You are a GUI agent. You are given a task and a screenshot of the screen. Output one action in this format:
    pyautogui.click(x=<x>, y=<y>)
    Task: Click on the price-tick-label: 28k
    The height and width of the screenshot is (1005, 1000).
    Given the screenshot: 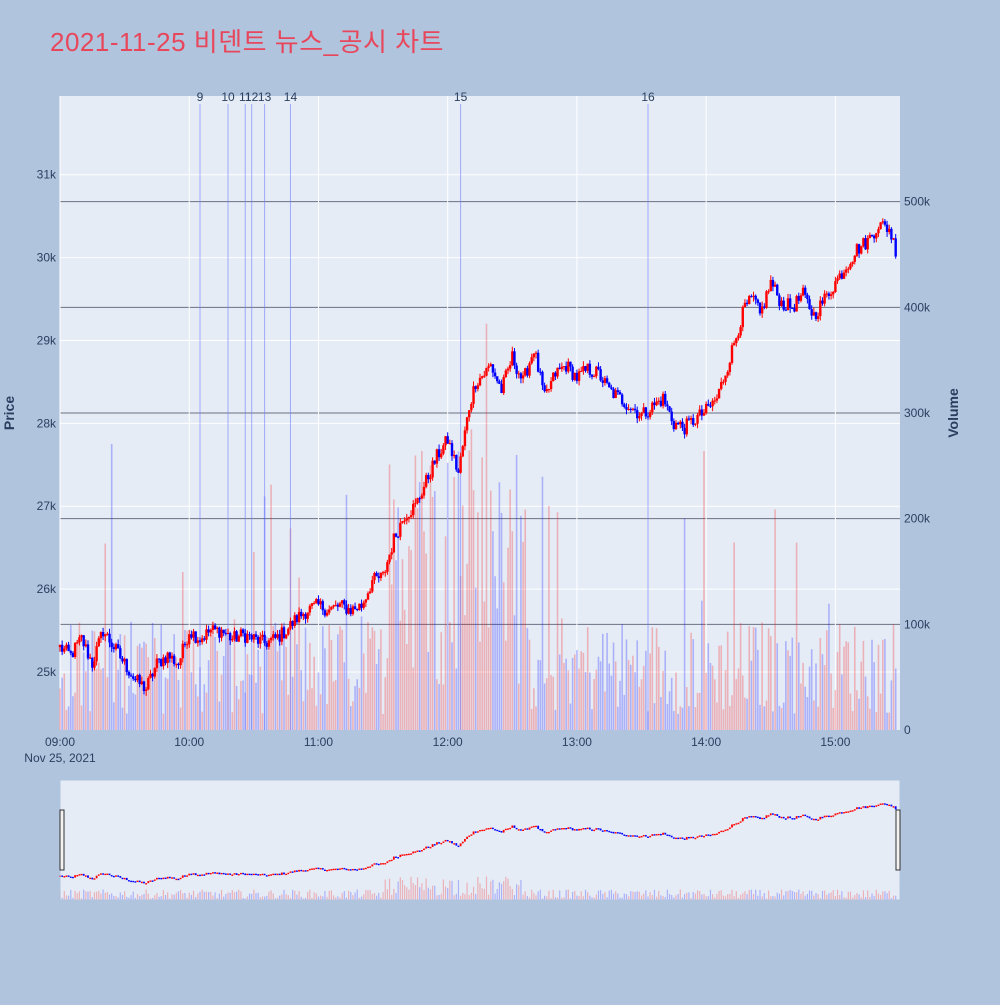 What is the action you would take?
    pyautogui.click(x=47, y=423)
    